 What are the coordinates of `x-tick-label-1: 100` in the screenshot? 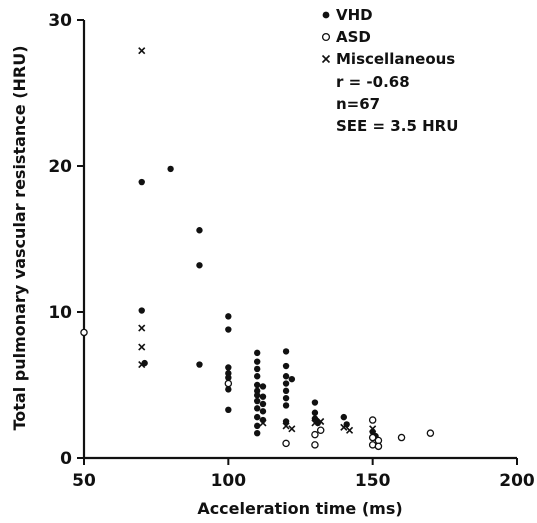 It's located at (229, 481).